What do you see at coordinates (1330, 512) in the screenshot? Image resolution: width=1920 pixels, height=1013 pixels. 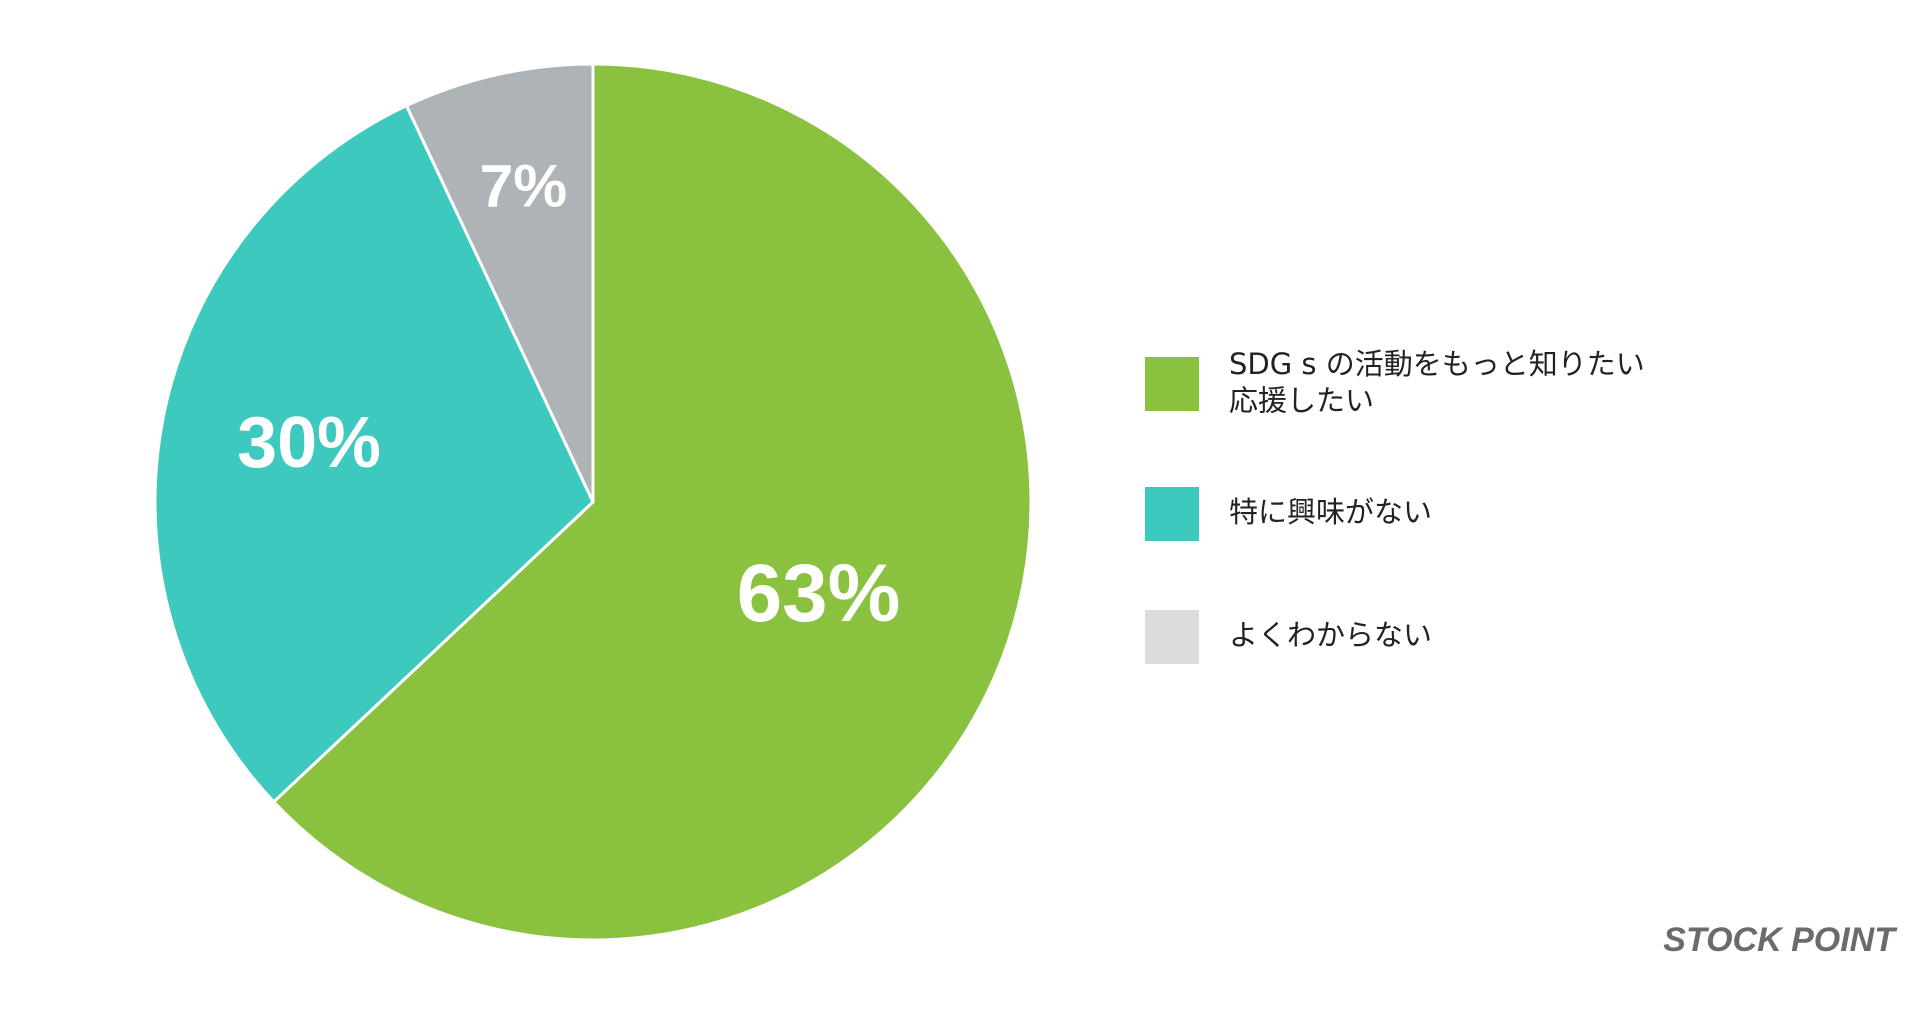 I see `legend-label: 特に興味がない` at bounding box center [1330, 512].